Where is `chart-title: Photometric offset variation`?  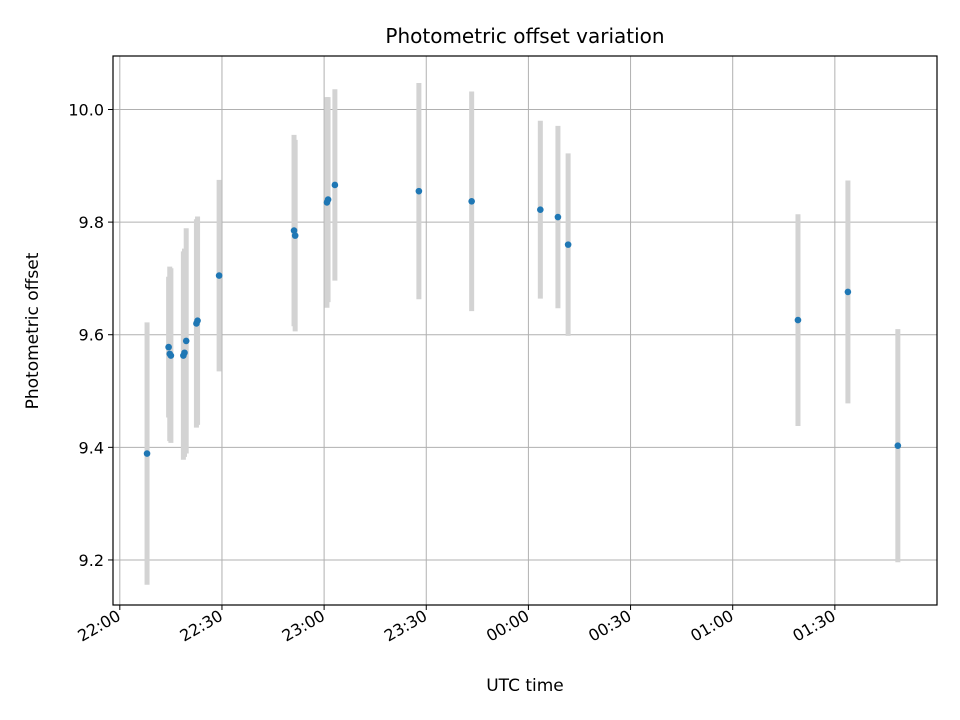
chart-title: Photometric offset variation is located at coordinates (524, 36).